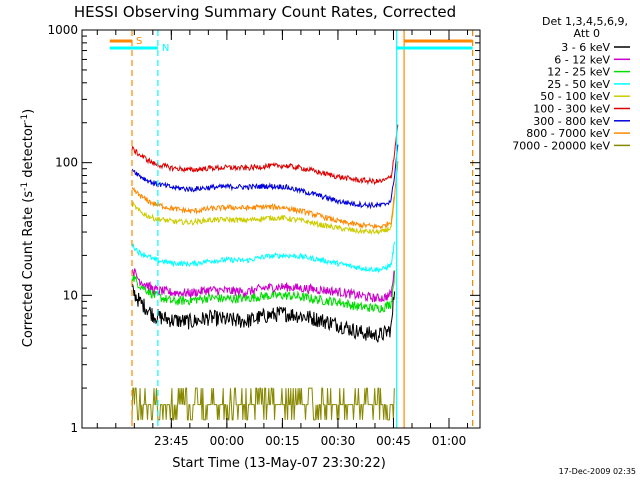  I want to click on legend-label-7: 800 - 7000 keV, so click(568, 133).